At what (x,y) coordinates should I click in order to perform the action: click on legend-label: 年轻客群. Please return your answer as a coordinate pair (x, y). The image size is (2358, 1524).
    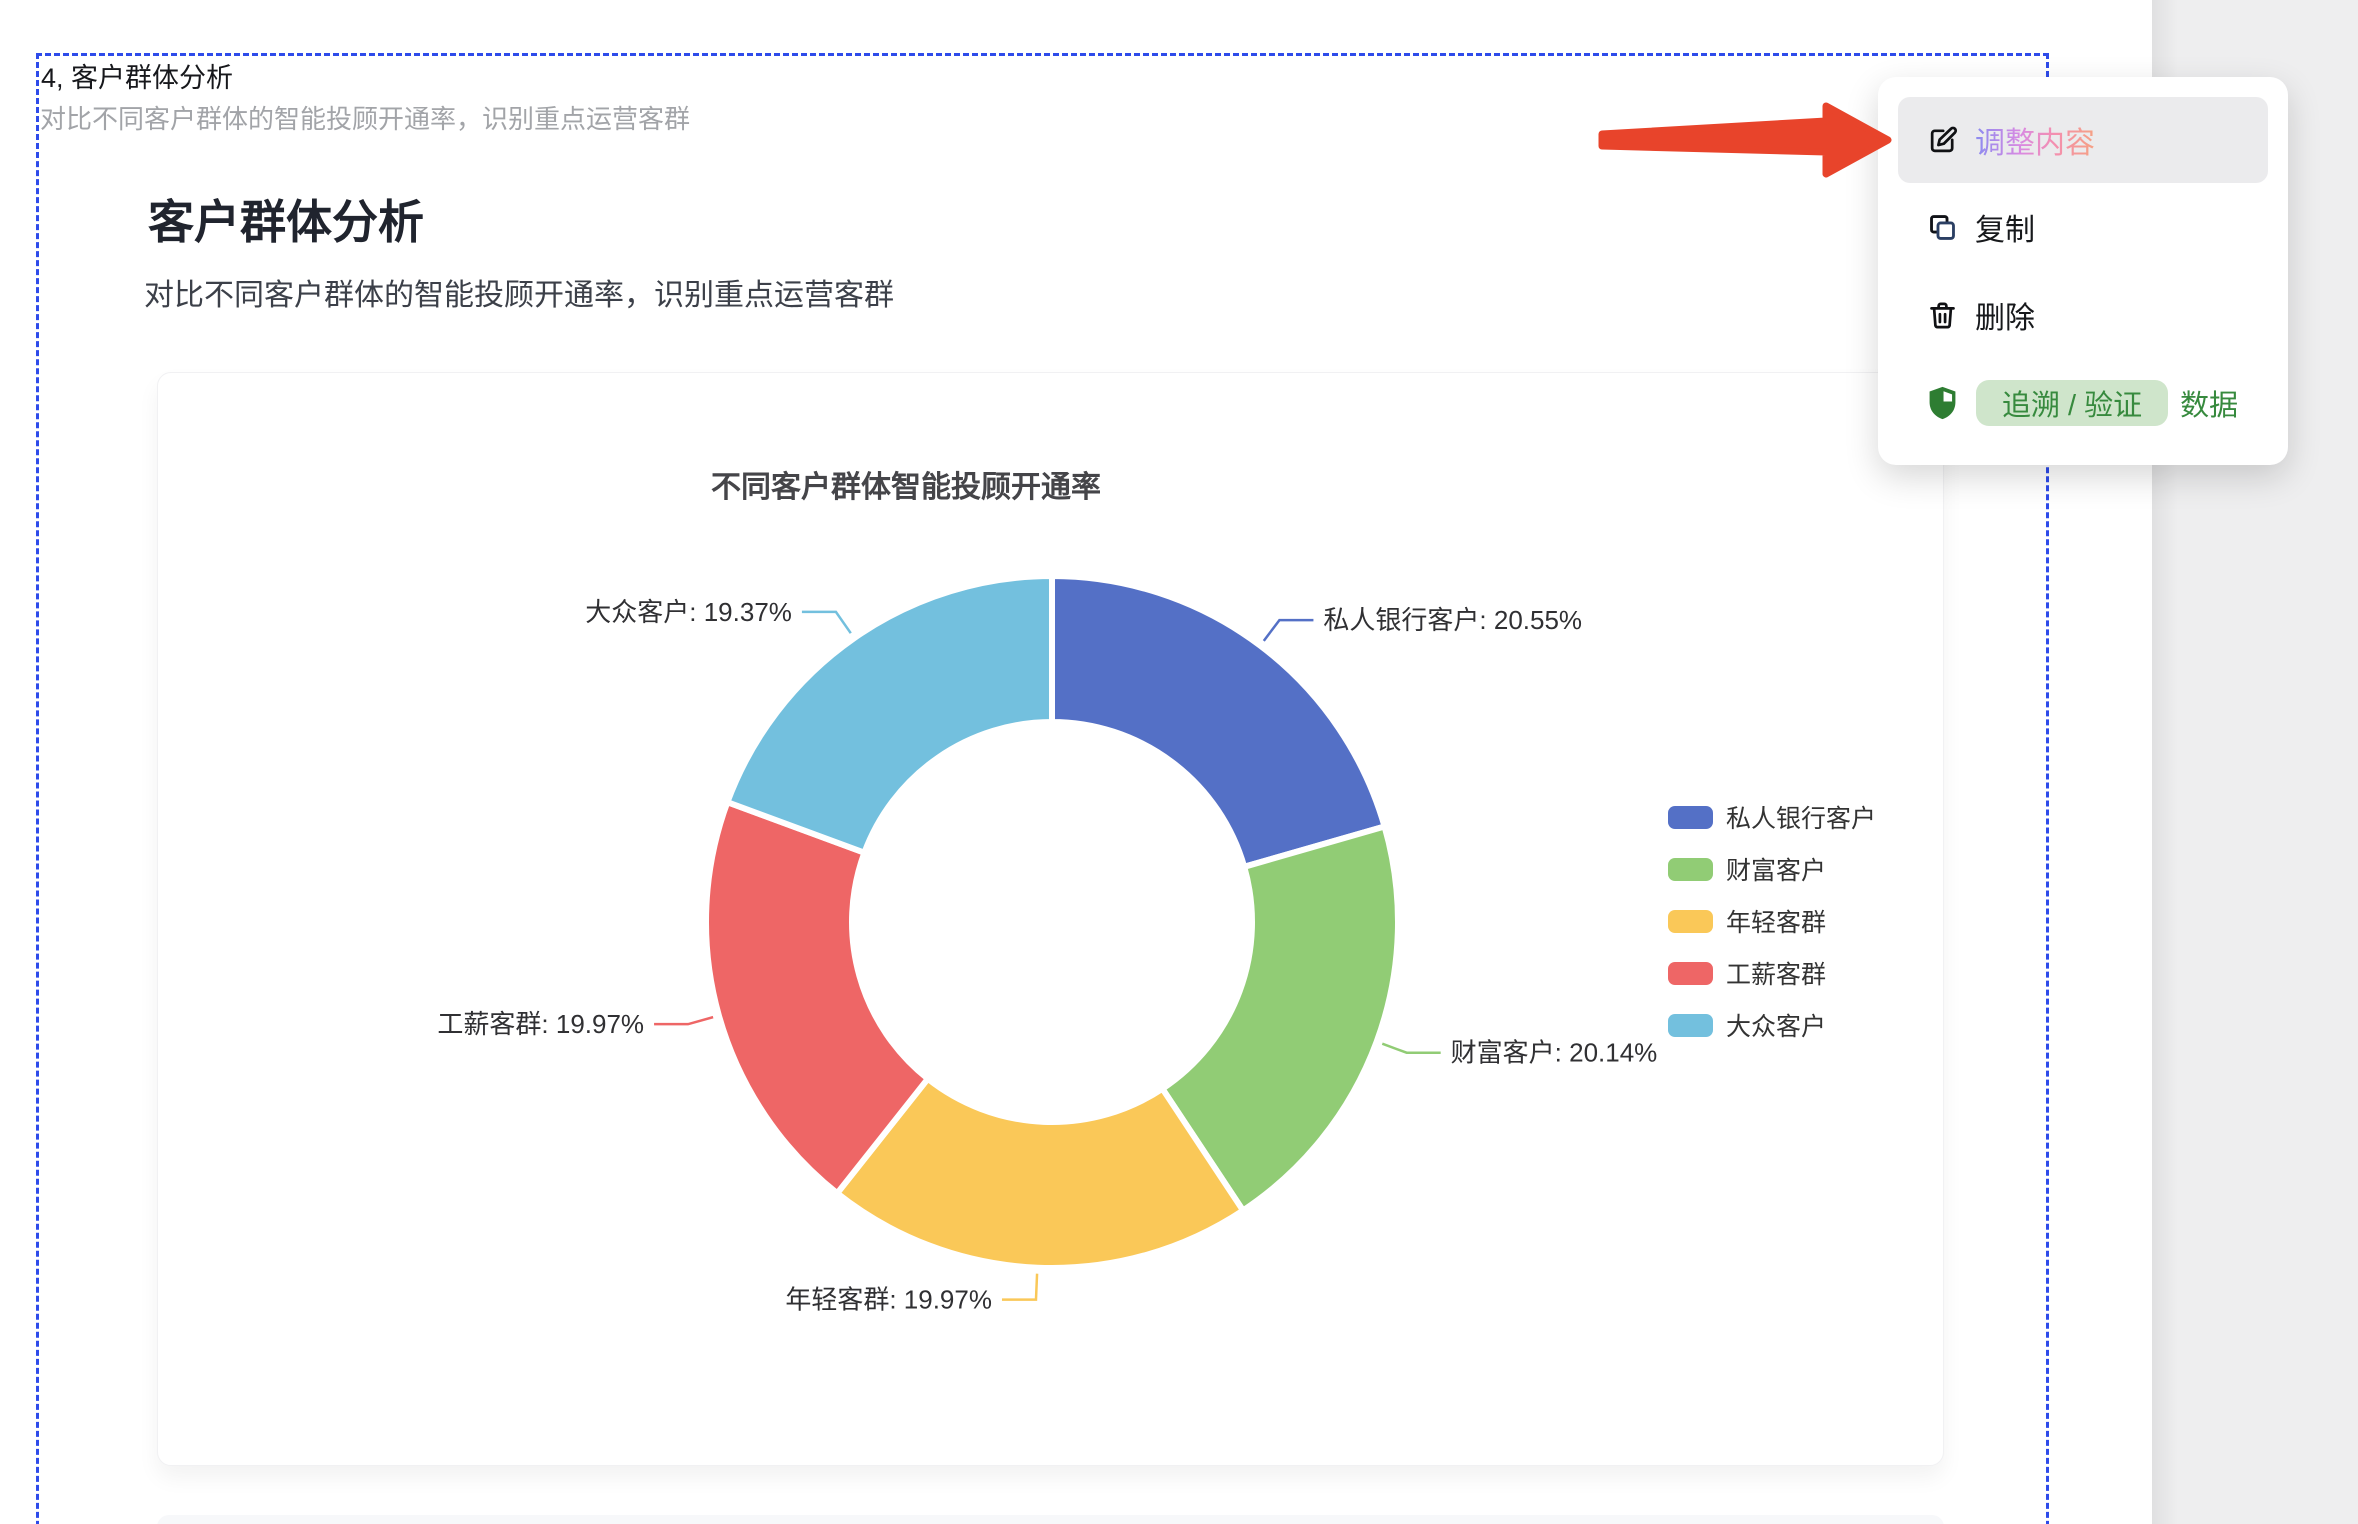
    Looking at the image, I should click on (1776, 923).